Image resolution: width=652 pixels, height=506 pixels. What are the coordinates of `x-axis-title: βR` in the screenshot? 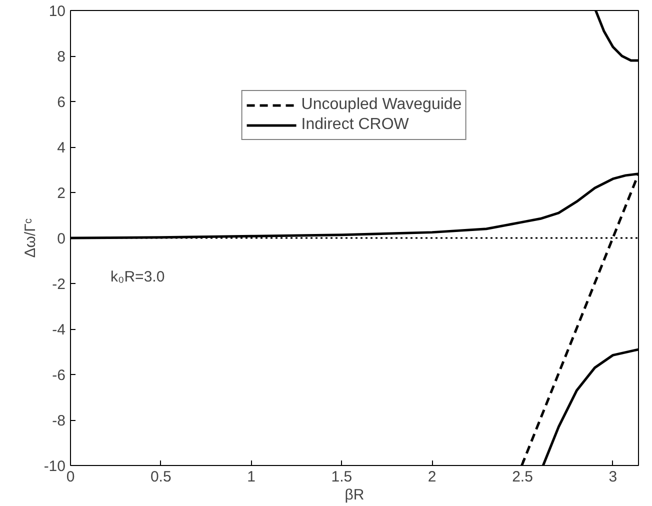 It's located at (354, 495).